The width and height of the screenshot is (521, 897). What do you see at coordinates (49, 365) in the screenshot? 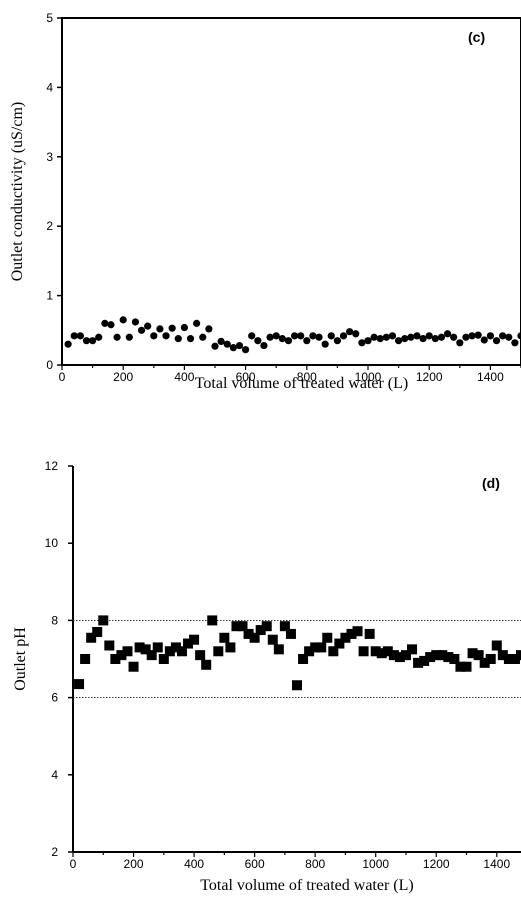
I see `y-tick-label: 0` at bounding box center [49, 365].